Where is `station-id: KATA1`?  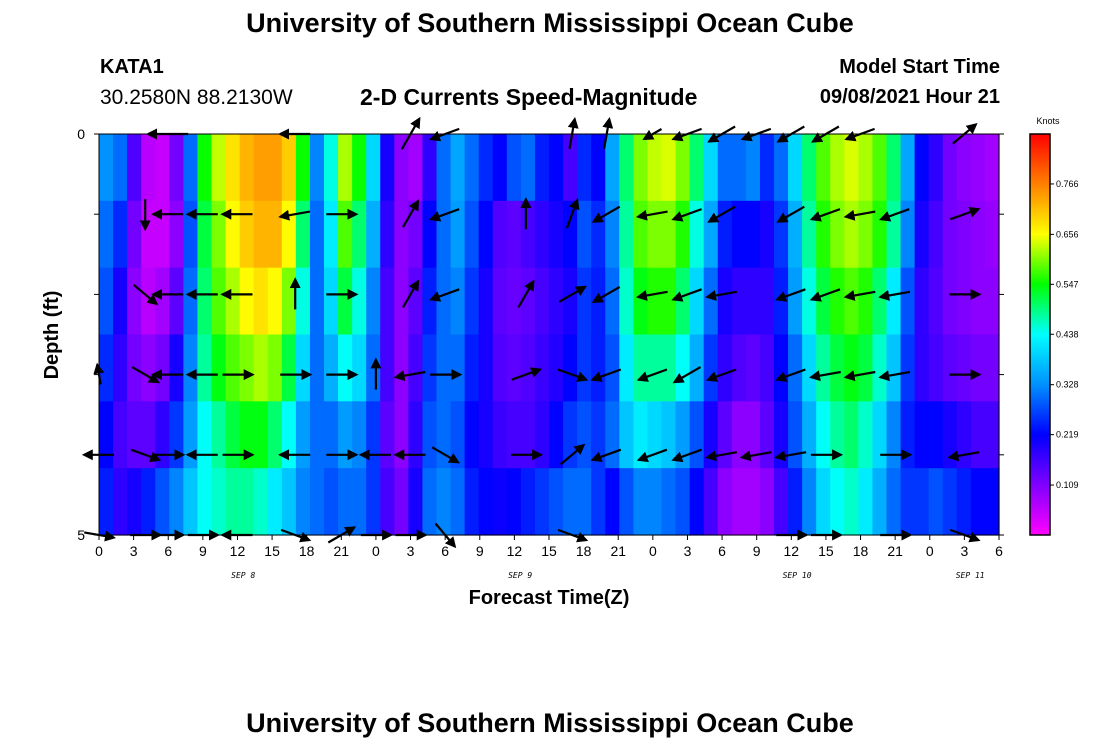
station-id: KATA1 is located at coordinates (132, 67).